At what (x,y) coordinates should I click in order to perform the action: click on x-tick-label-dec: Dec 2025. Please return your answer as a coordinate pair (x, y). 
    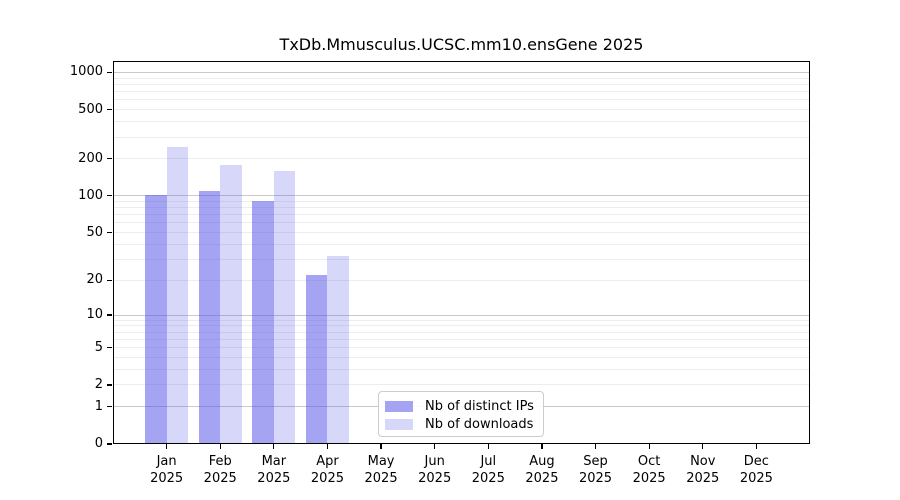
    Looking at the image, I should click on (756, 470).